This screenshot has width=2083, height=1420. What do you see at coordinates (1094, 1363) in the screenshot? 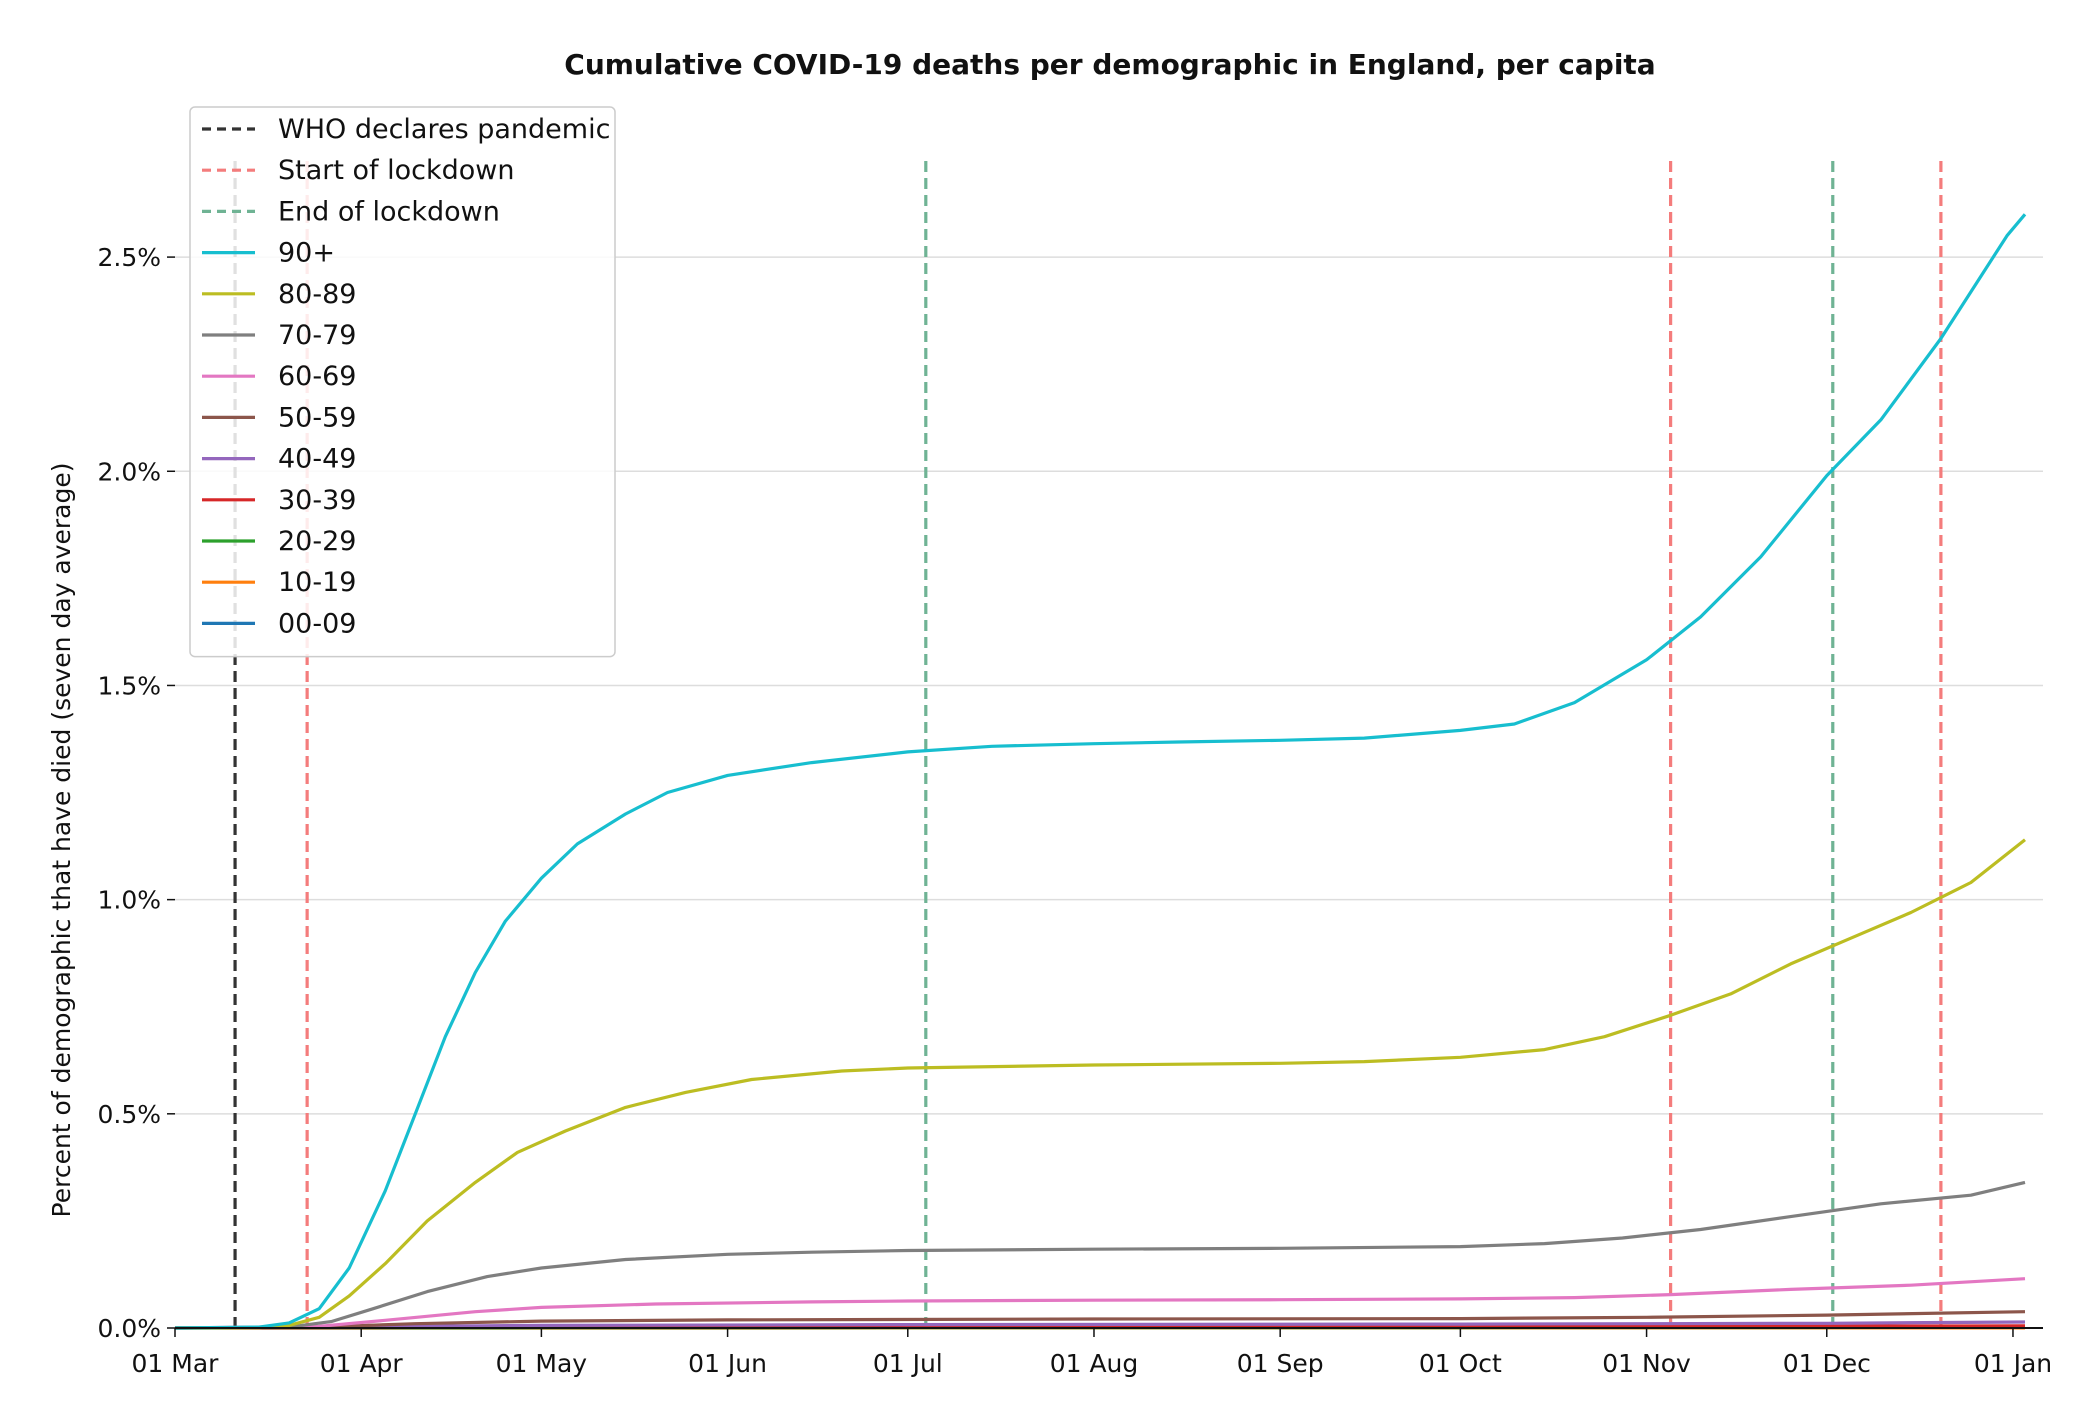
I see `x-tick-label-01-aug: 01 Aug` at bounding box center [1094, 1363].